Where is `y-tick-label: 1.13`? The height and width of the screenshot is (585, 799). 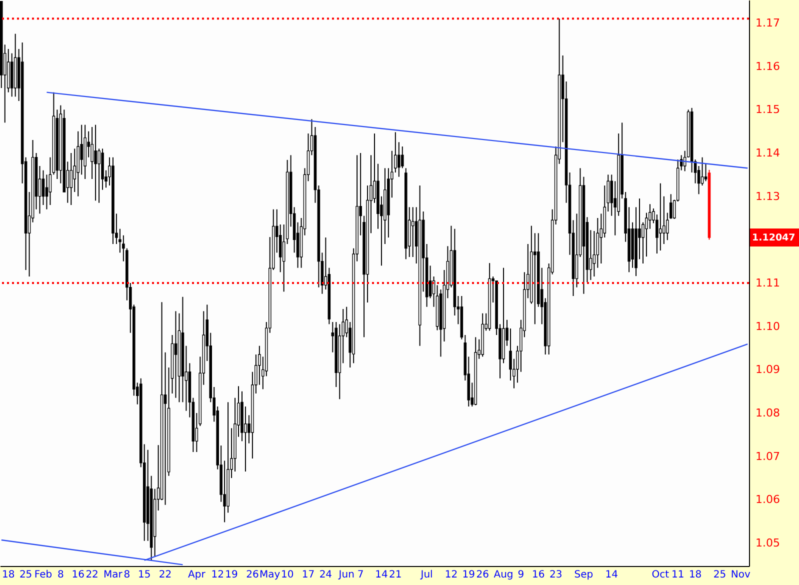 y-tick-label: 1.13 is located at coordinates (768, 196).